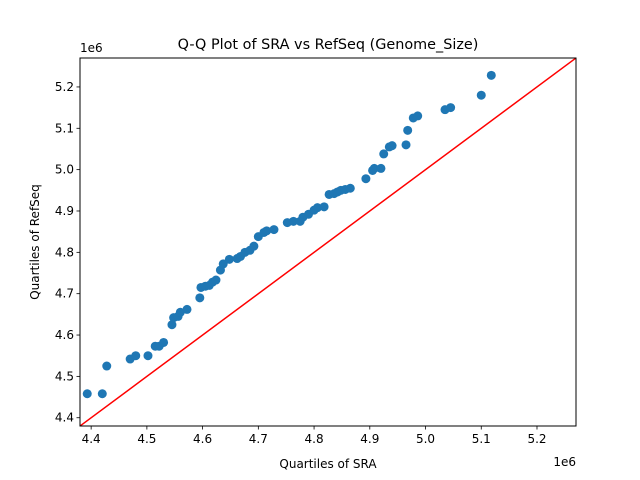  I want to click on y-tick-label: 4.6, so click(64, 335).